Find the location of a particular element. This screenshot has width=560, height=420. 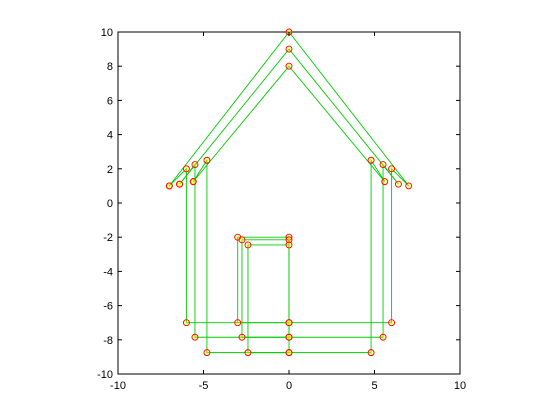

x-tick-label: 5 is located at coordinates (374, 386).